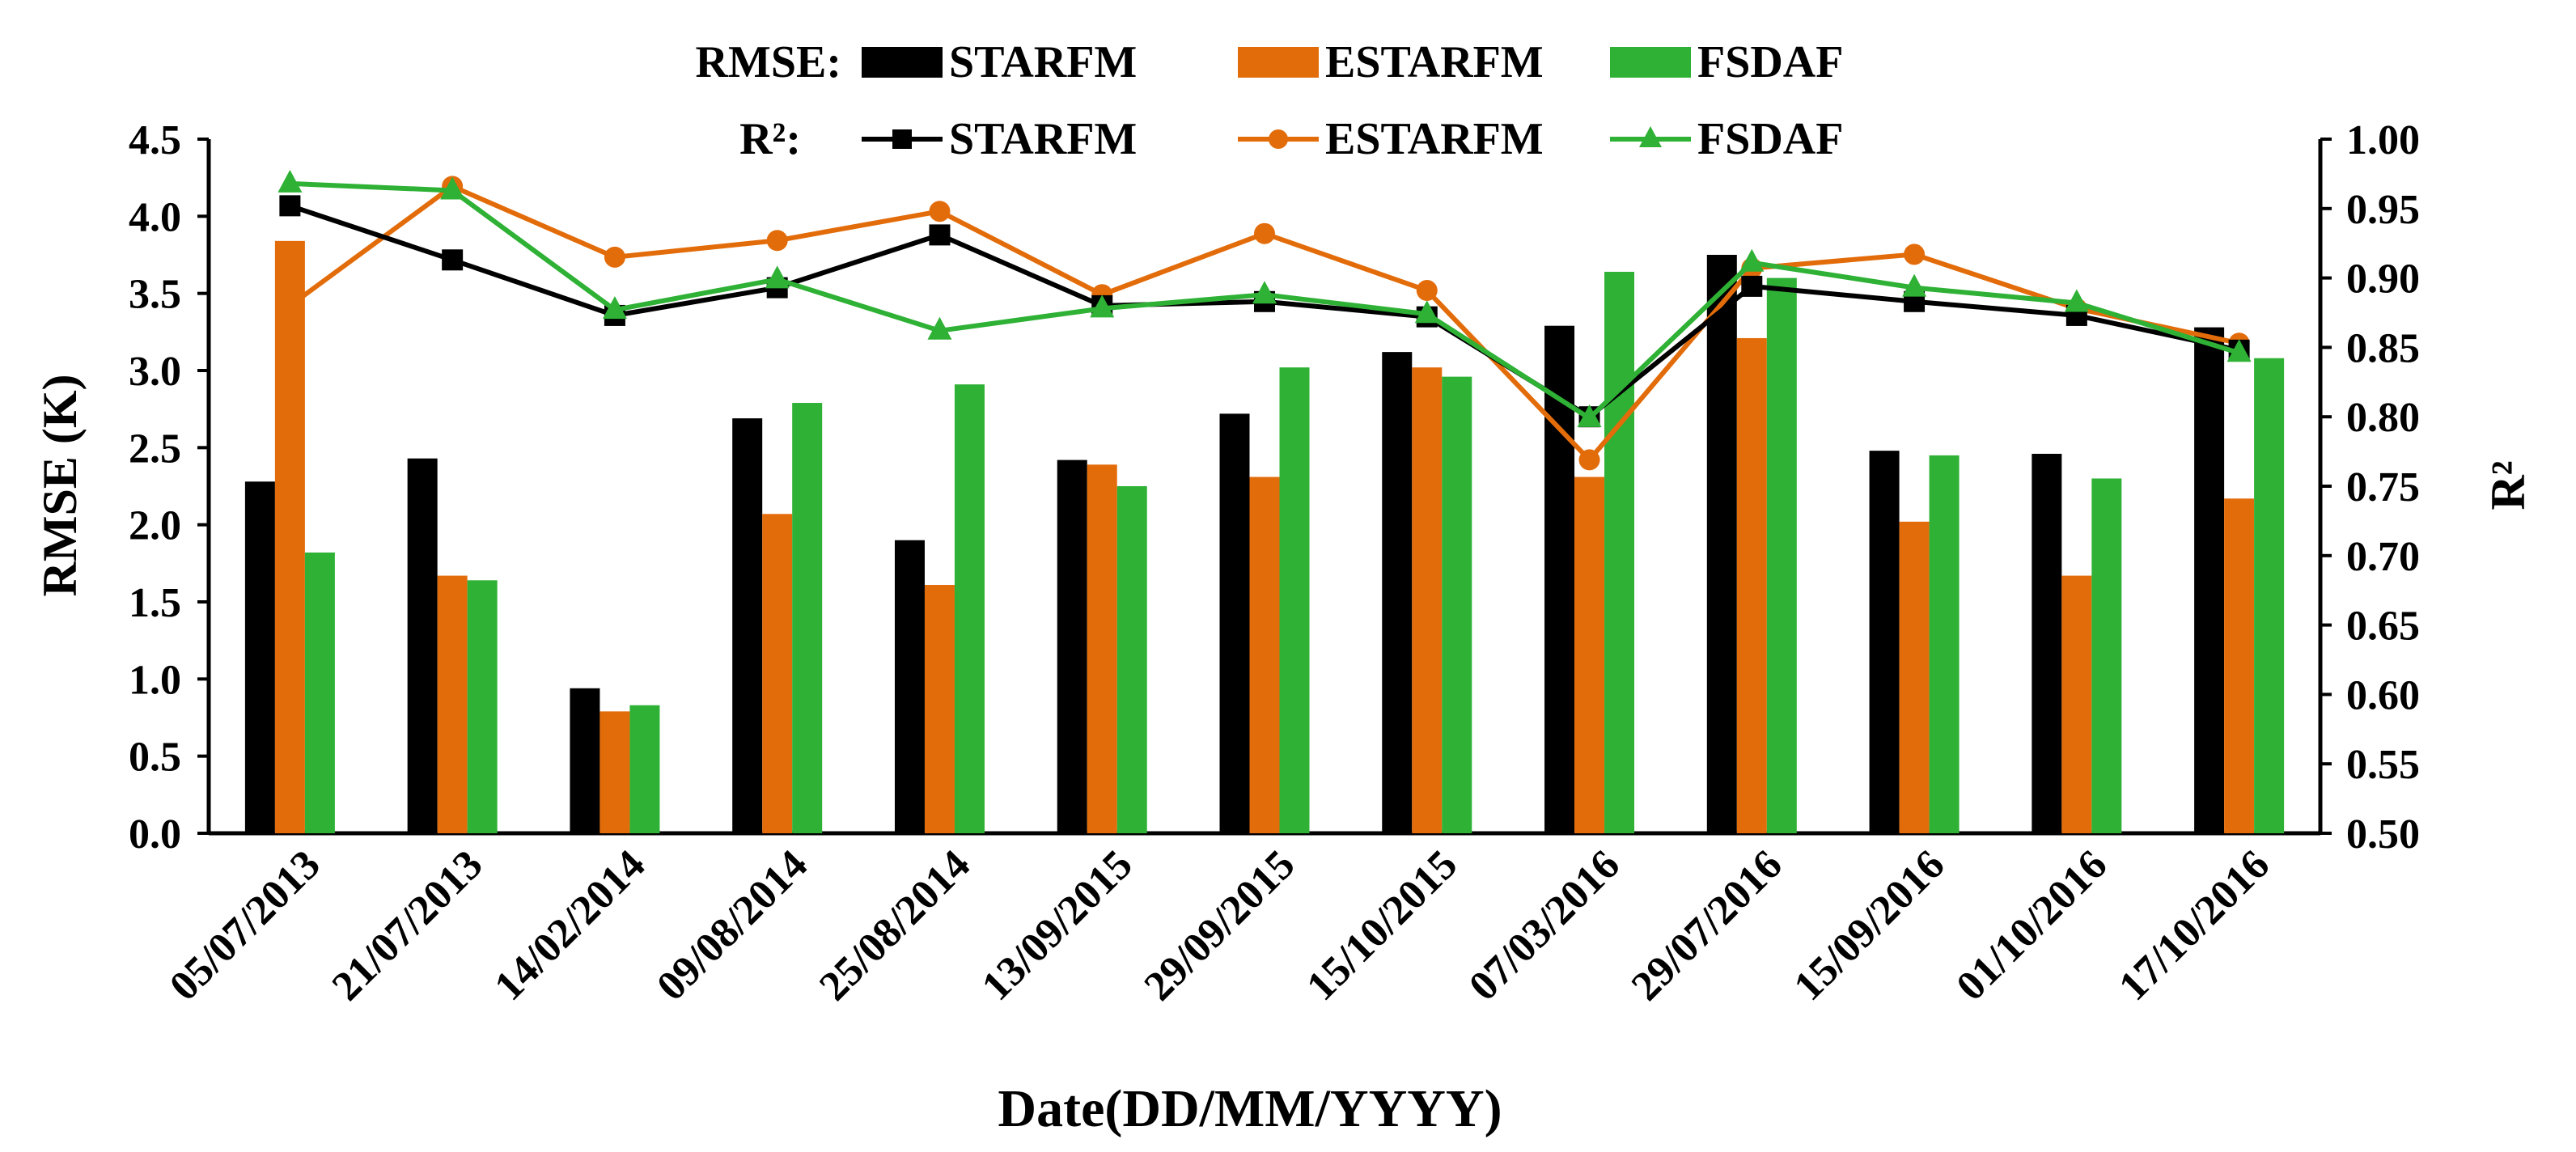 The width and height of the screenshot is (2576, 1152). What do you see at coordinates (1382, 926) in the screenshot?
I see `x-tick-label: 15/10/2015` at bounding box center [1382, 926].